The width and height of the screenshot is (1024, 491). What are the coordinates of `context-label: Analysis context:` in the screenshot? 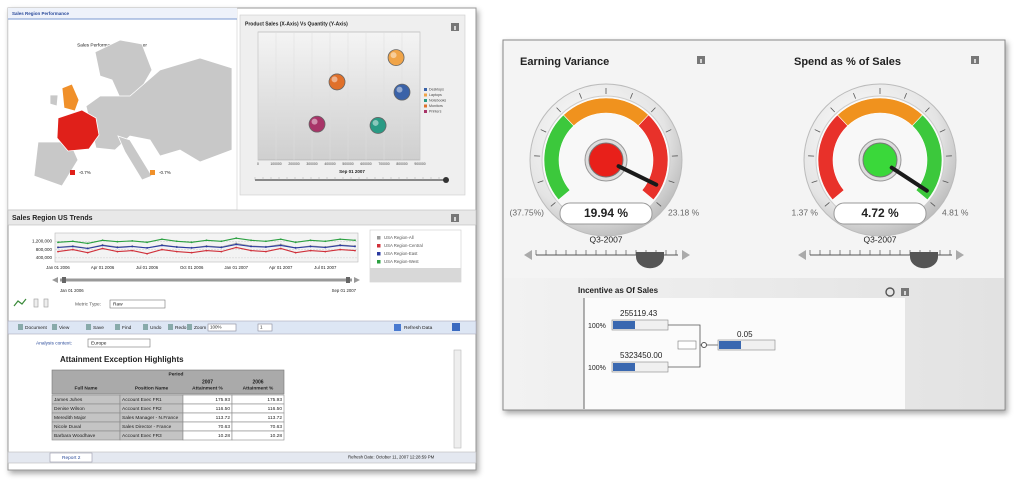 It's located at (54, 343).